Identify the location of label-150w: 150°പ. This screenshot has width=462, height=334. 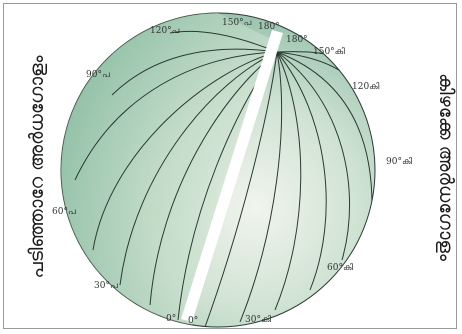
(237, 23).